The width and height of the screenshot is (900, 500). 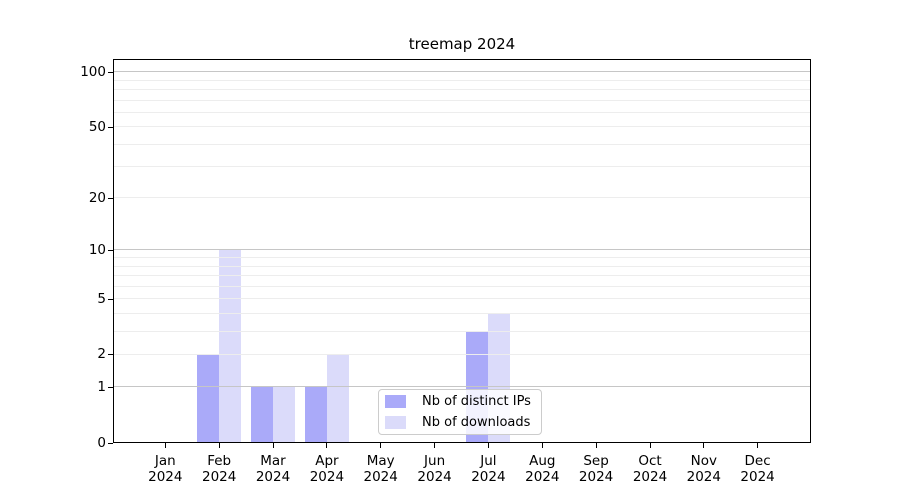 What do you see at coordinates (488, 461) in the screenshot?
I see `x-tick-month: Jul` at bounding box center [488, 461].